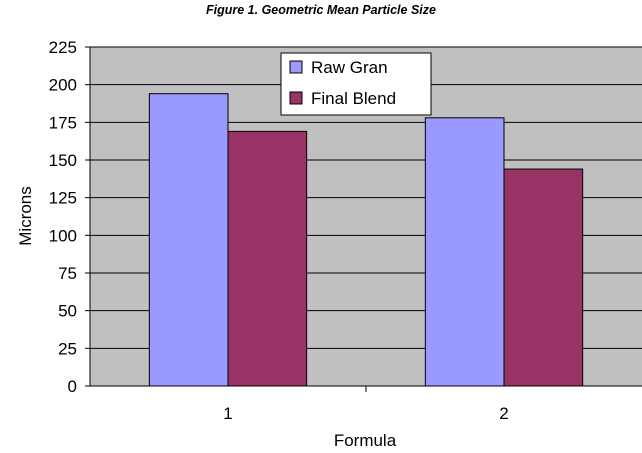 The height and width of the screenshot is (453, 642). What do you see at coordinates (296, 98) in the screenshot?
I see `legend-swatch-final-blend` at bounding box center [296, 98].